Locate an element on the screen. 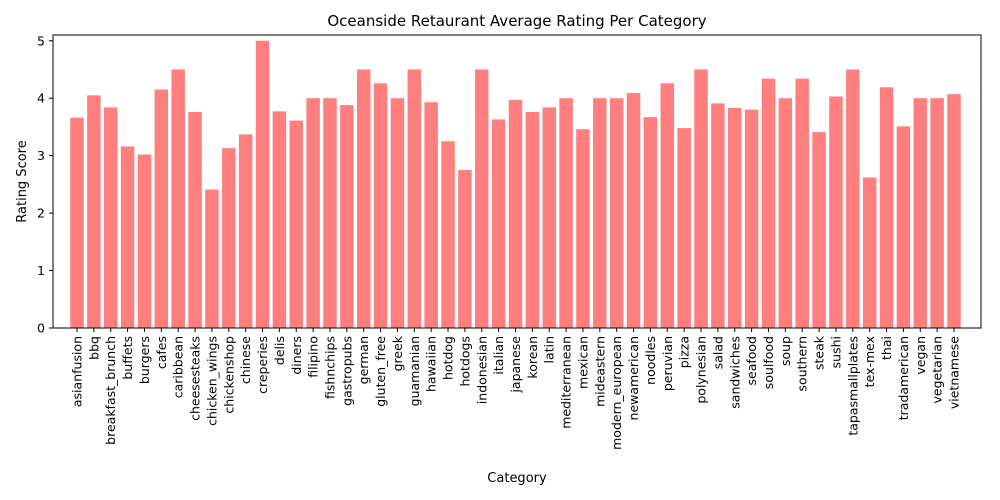  bar-sandwiches is located at coordinates (735, 218).